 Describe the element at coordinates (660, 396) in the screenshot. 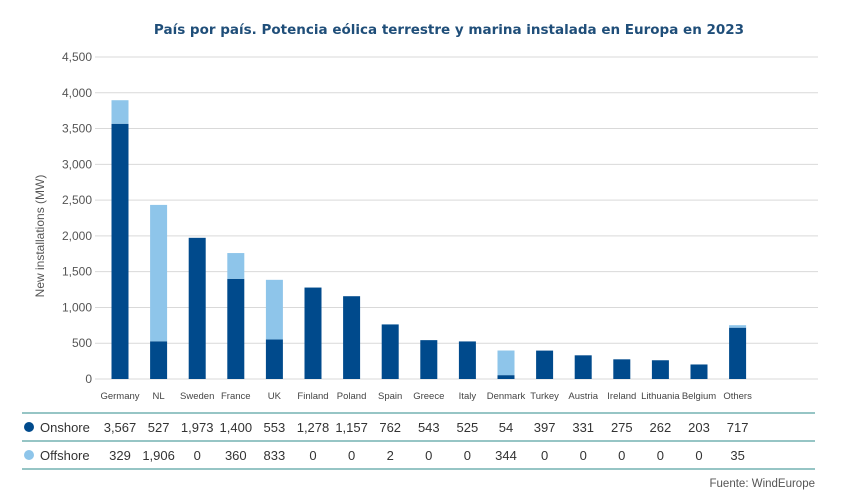

I see `x-tick-label: Lithuania` at that location.